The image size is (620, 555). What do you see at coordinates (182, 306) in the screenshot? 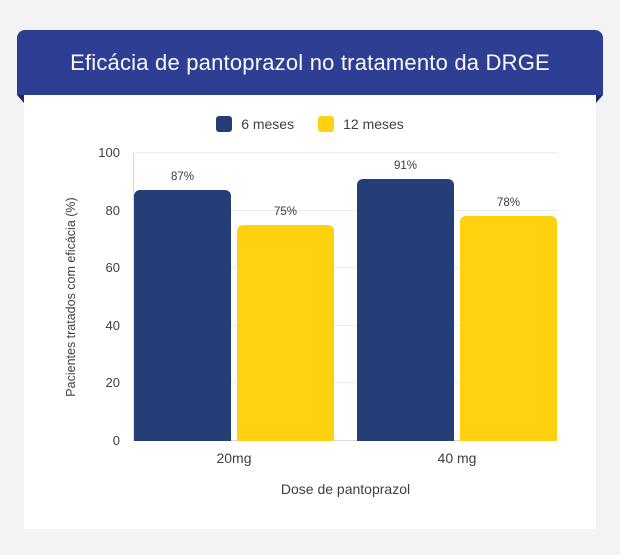
I see `bar-20mg-6-meses: 87%` at bounding box center [182, 306].